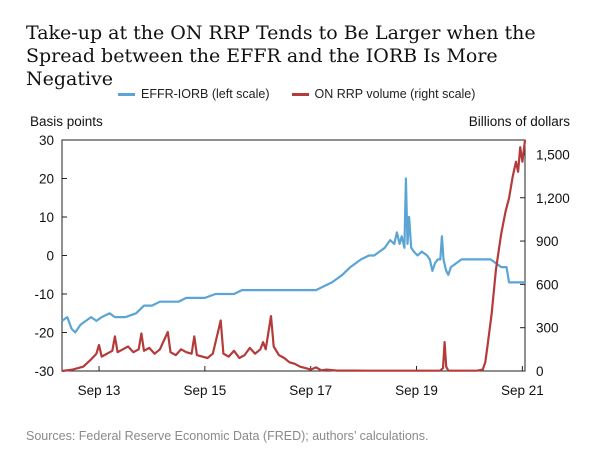  I want to click on left-axis-tick-label: -30, so click(44, 371).